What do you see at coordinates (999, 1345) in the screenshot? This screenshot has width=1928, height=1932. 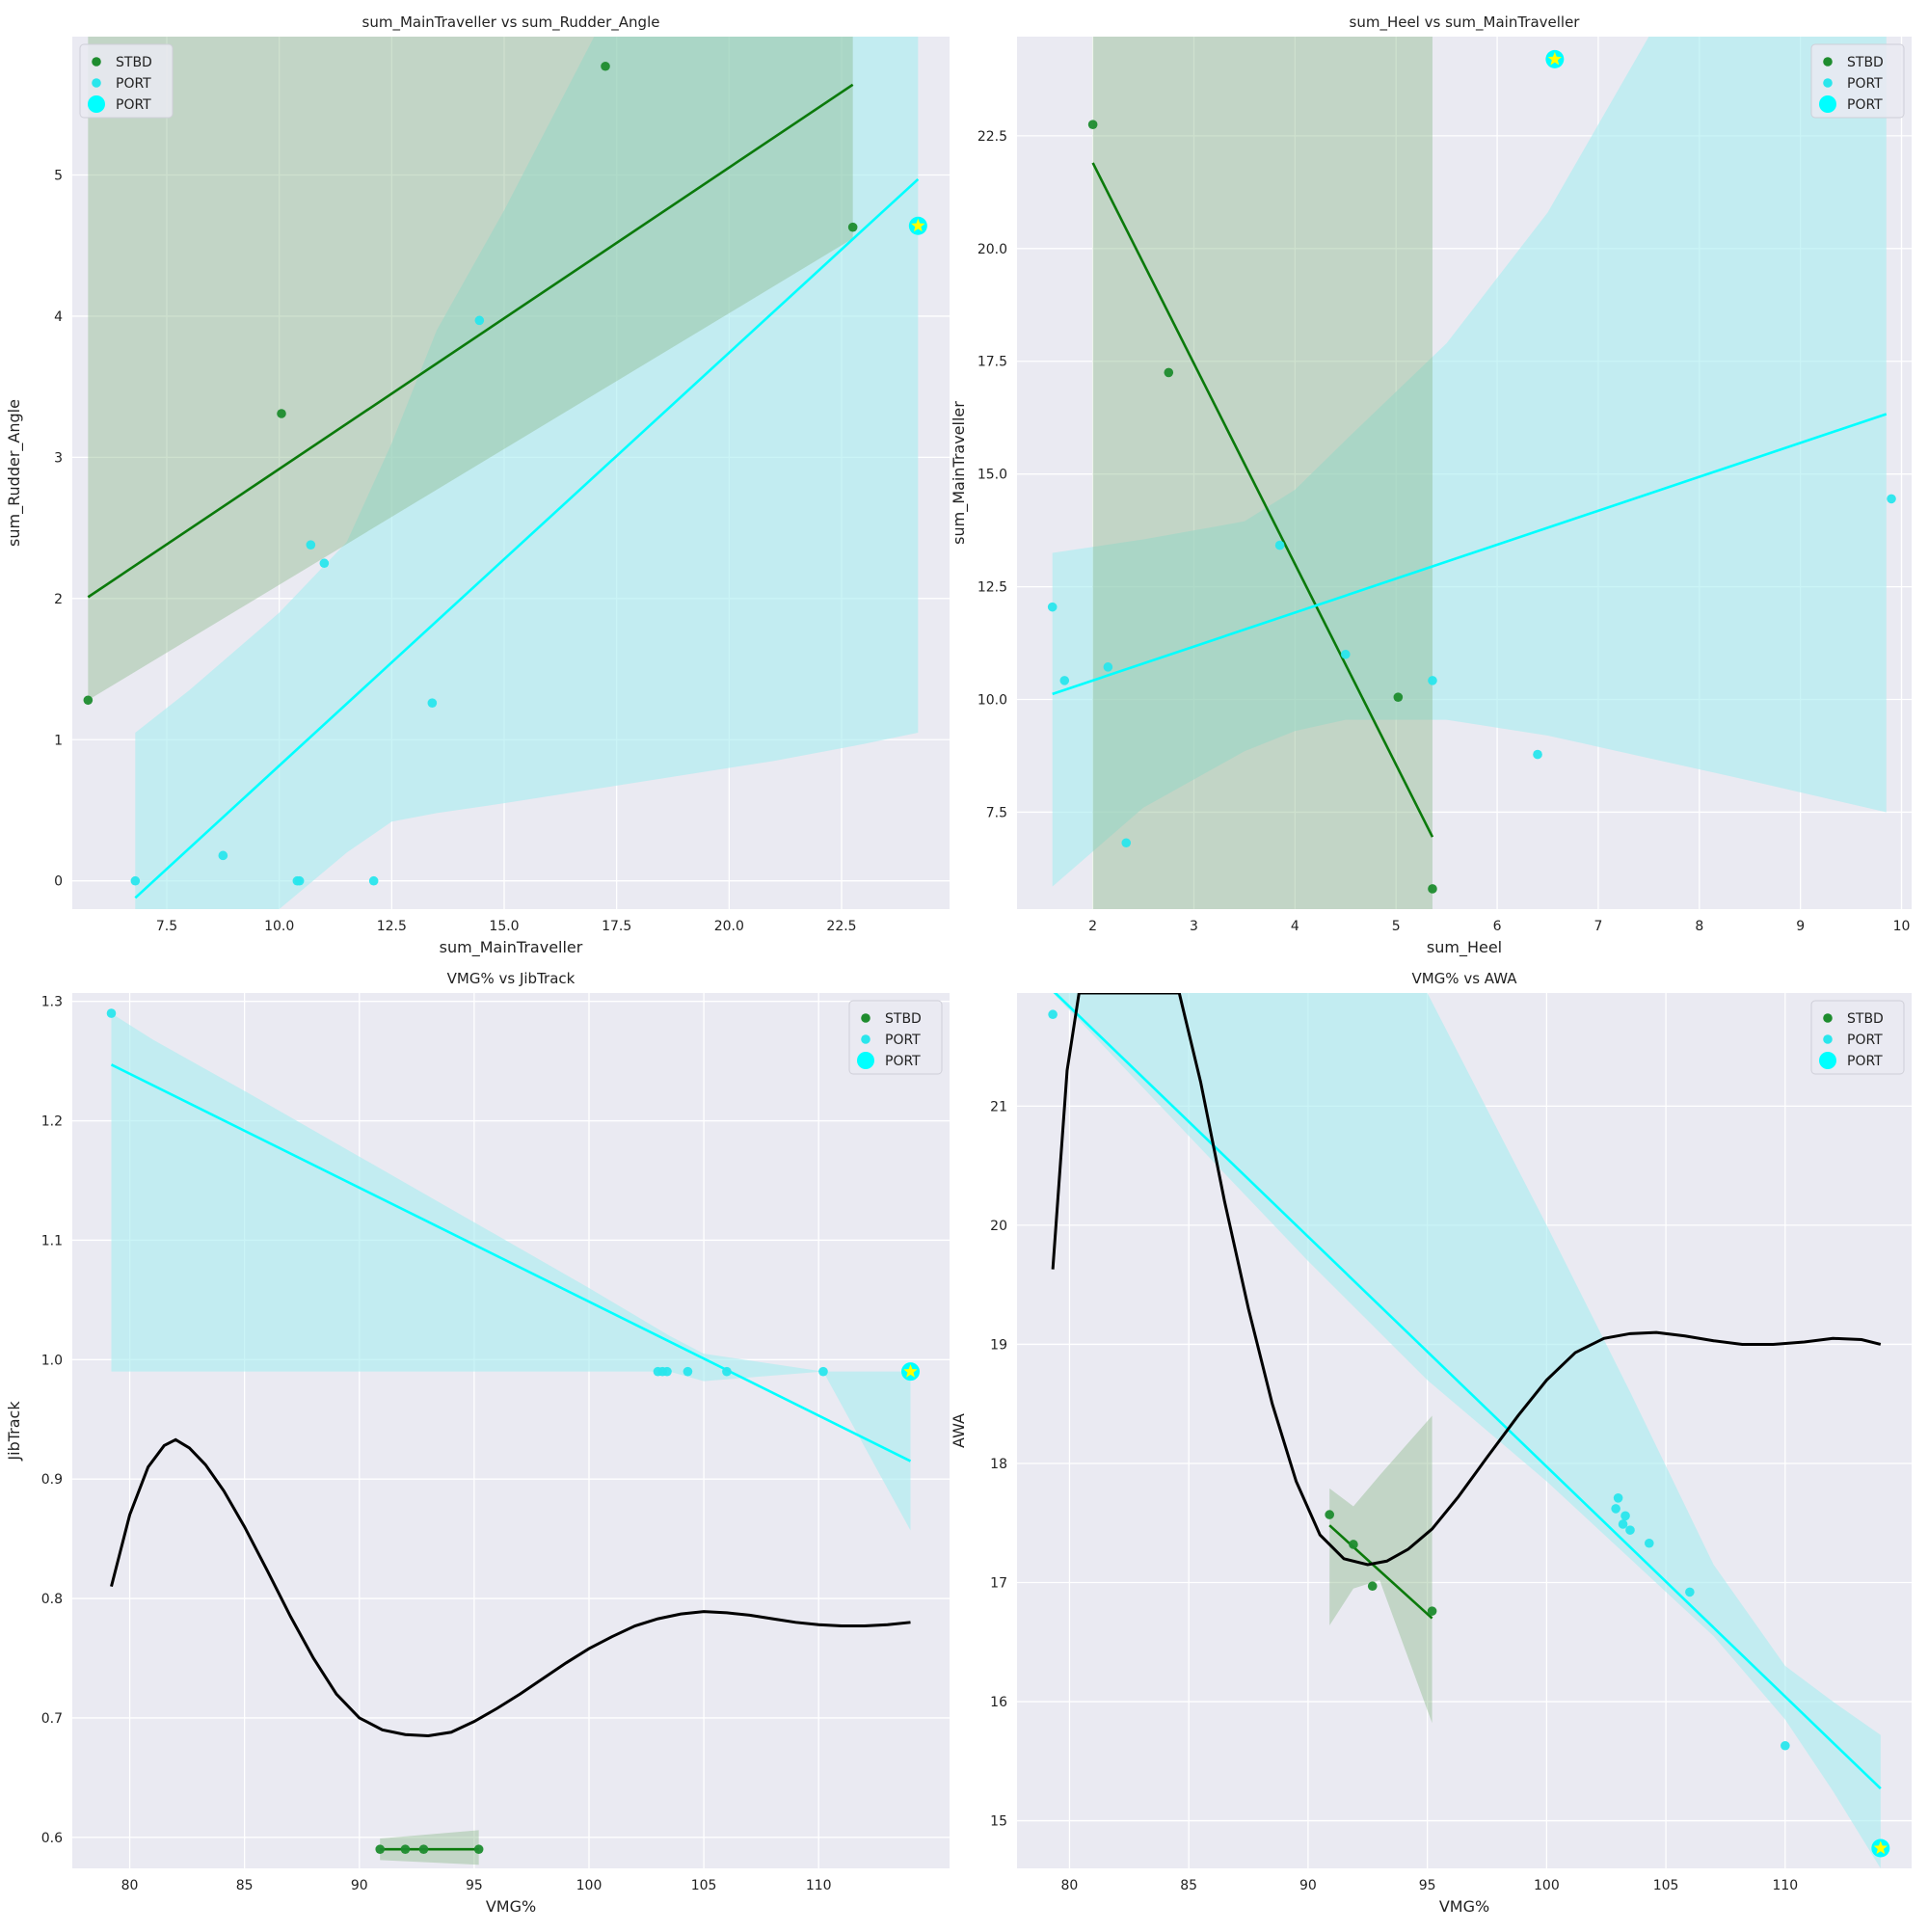 I see `y-tick-label: 19` at bounding box center [999, 1345].